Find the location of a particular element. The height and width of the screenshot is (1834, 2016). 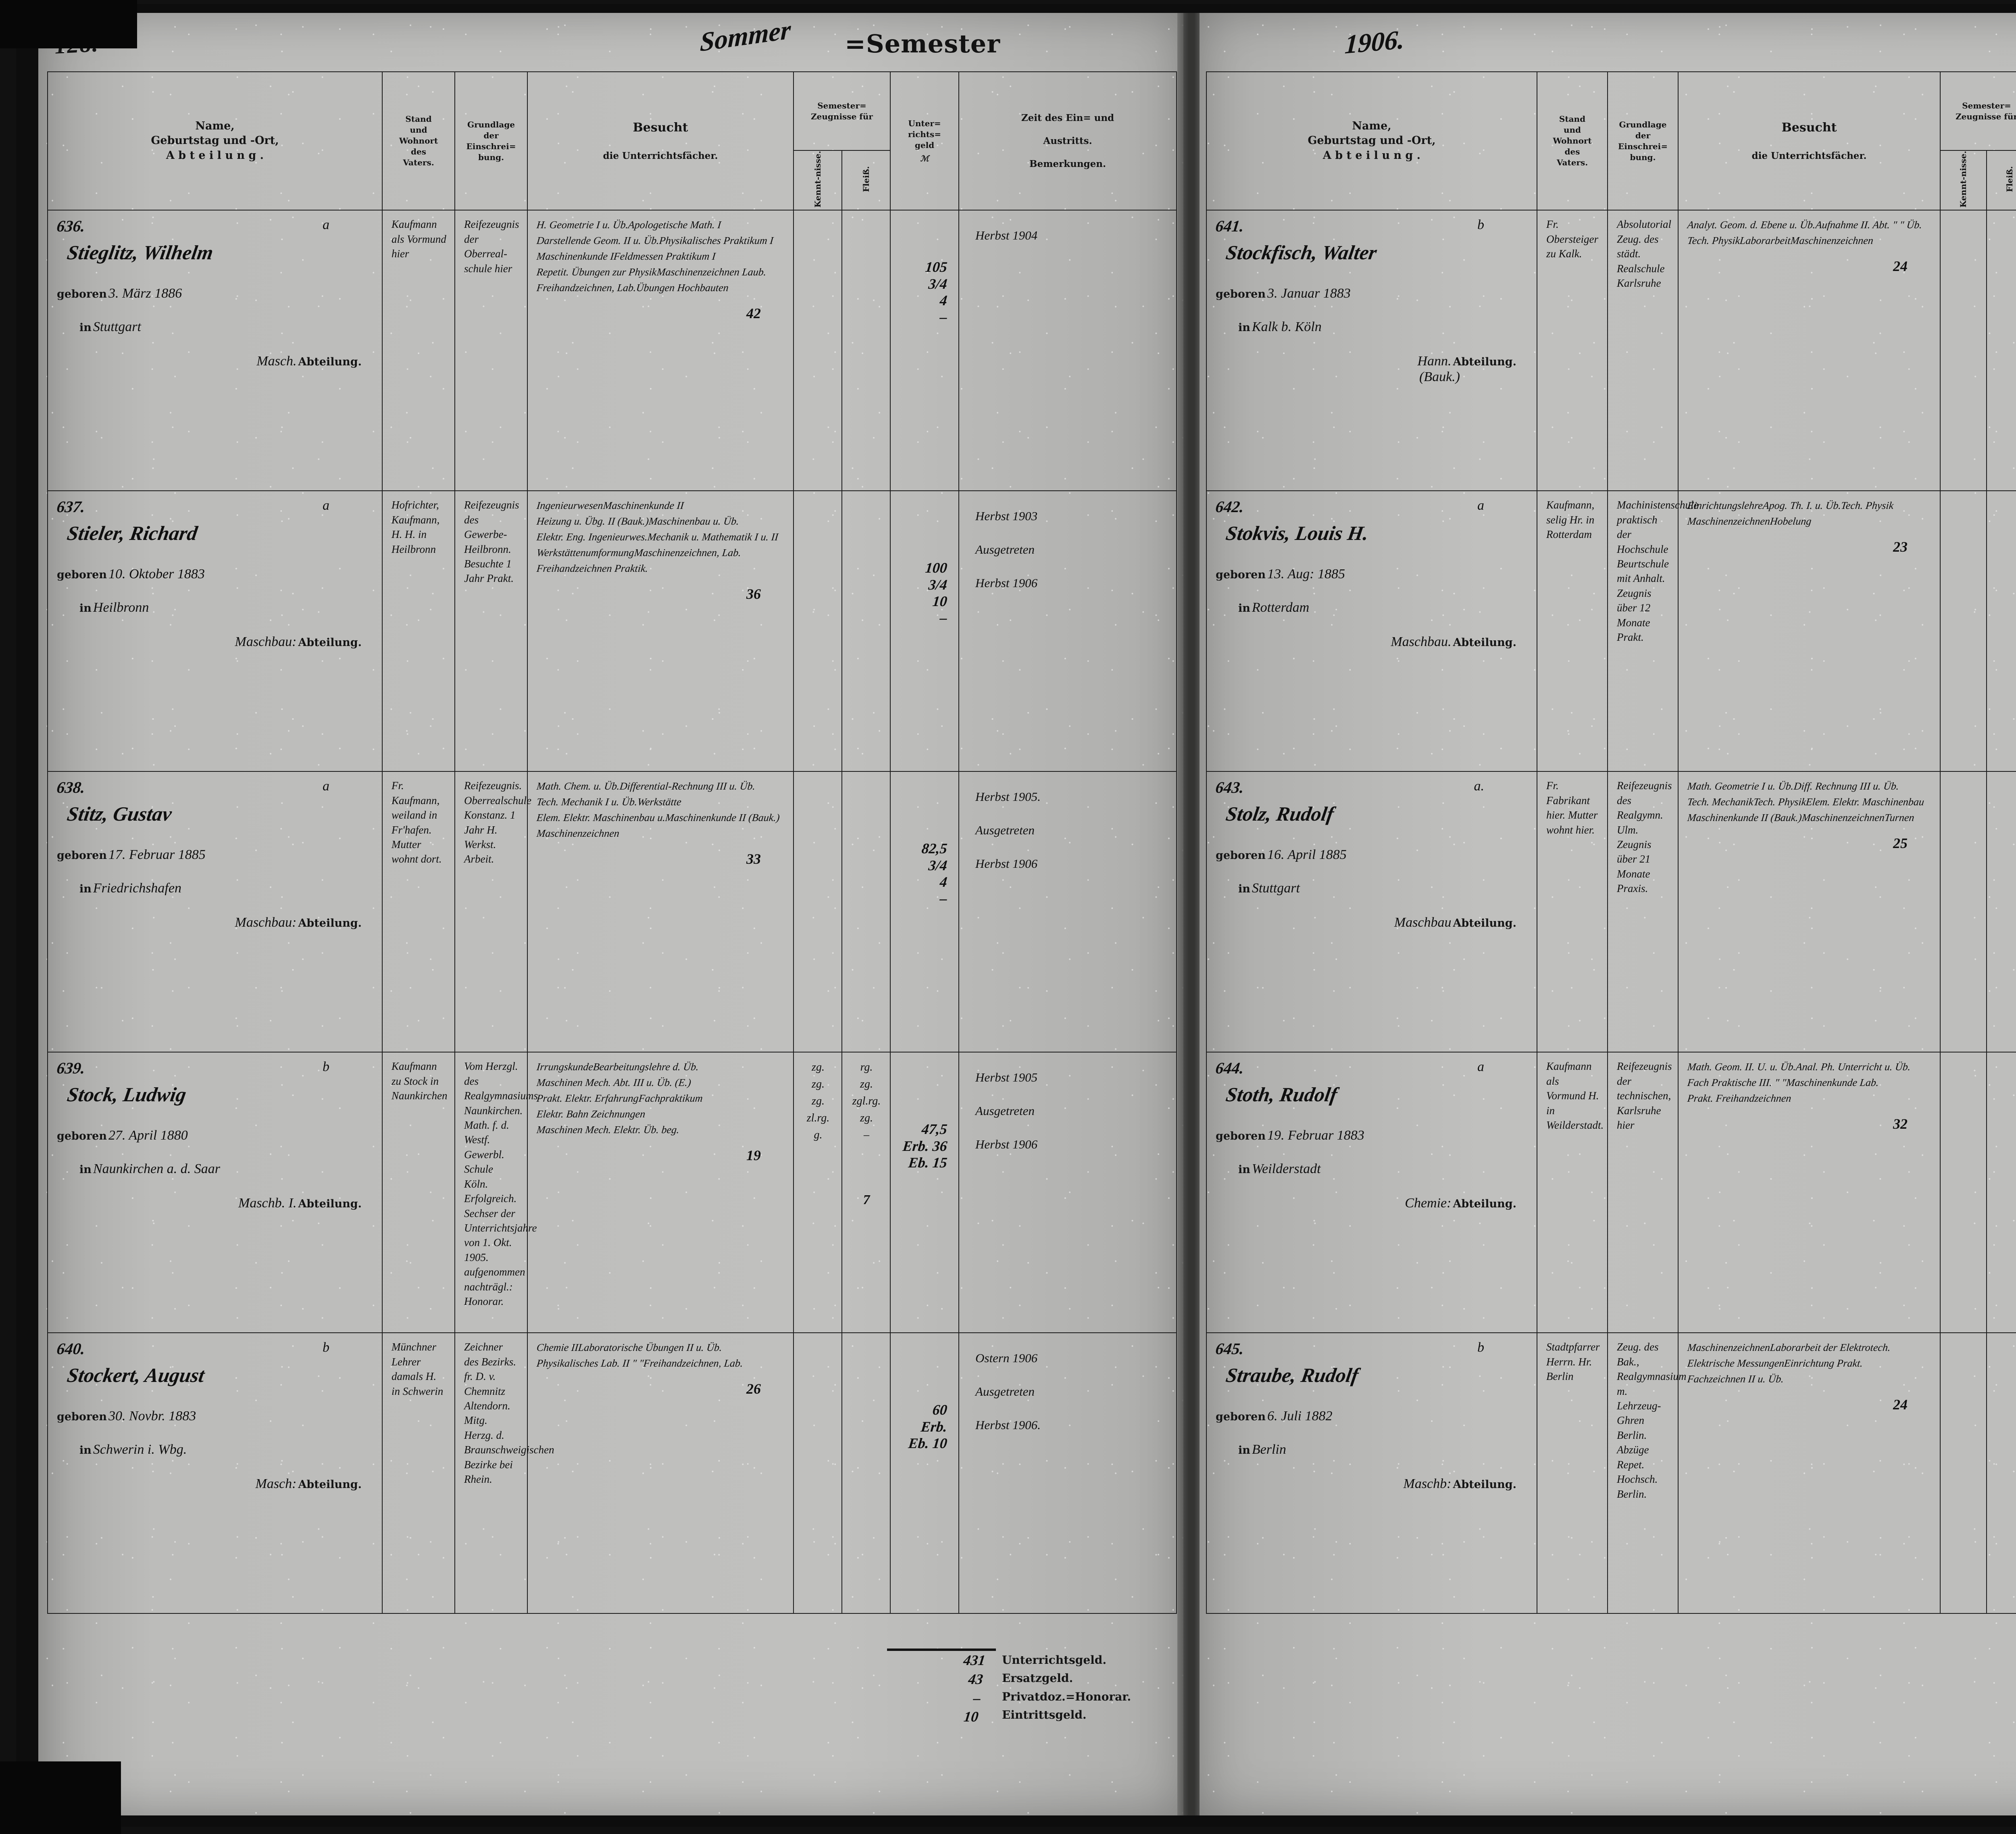

col-header-zeugnisse-right: Semester= Zeugnisse für is located at coordinates (1977, 111).